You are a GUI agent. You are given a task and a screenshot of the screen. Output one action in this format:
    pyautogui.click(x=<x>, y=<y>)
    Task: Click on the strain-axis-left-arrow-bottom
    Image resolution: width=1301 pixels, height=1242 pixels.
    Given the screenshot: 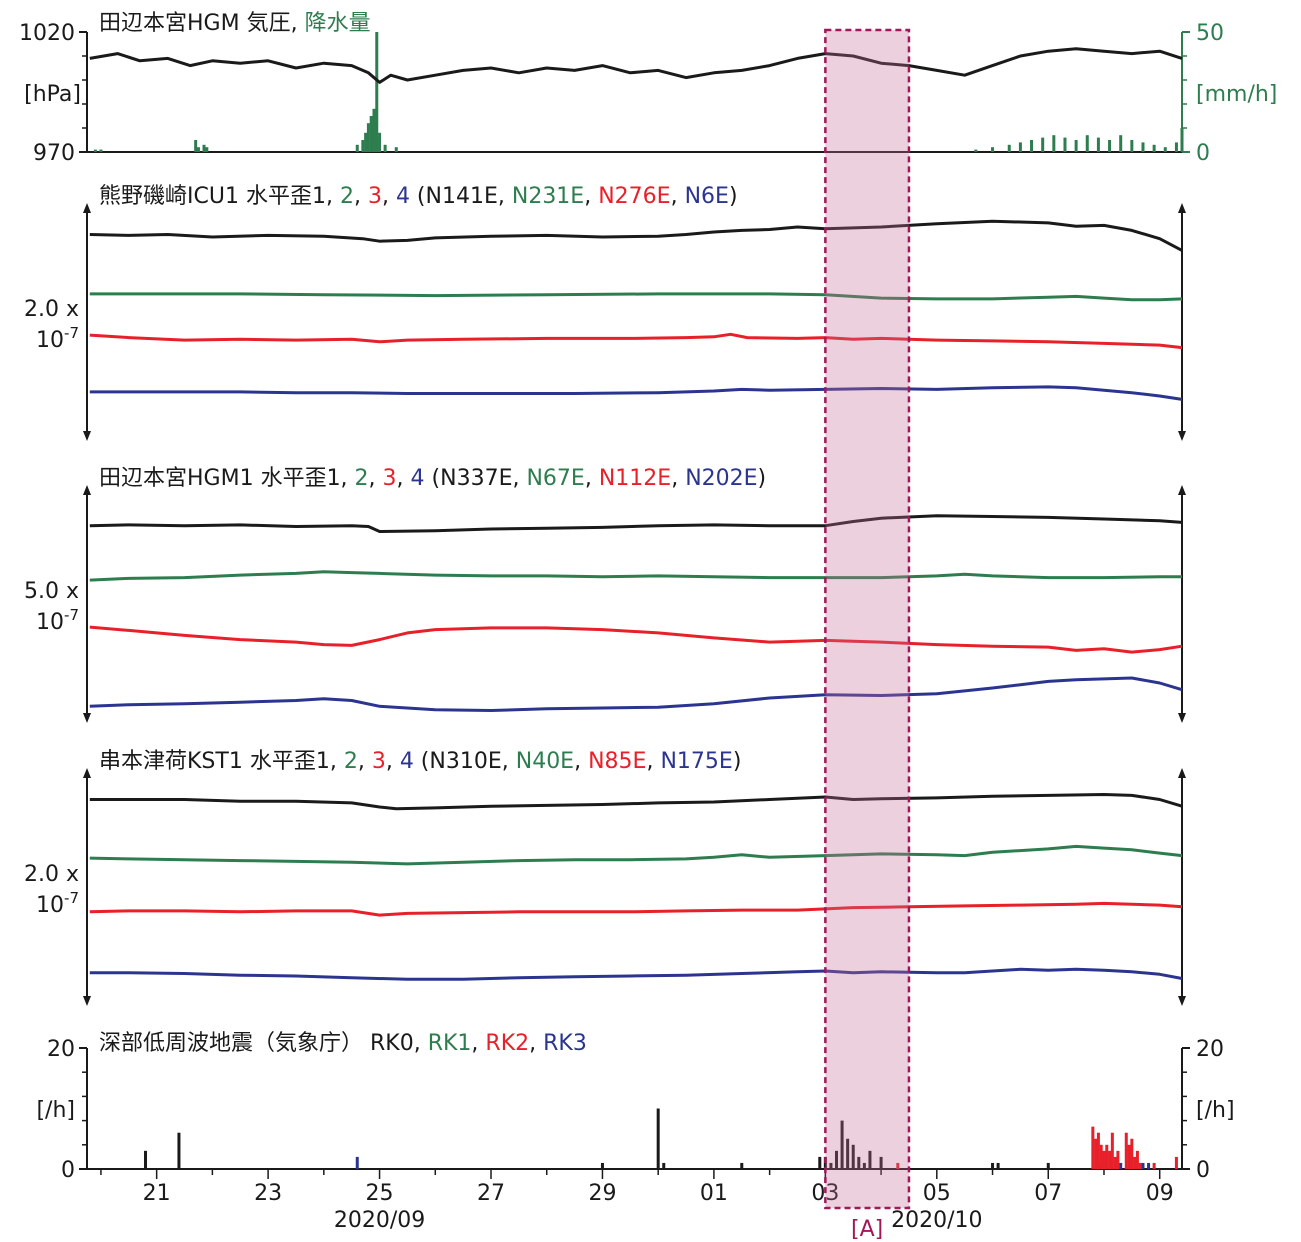 What is the action you would take?
    pyautogui.click(x=87, y=718)
    